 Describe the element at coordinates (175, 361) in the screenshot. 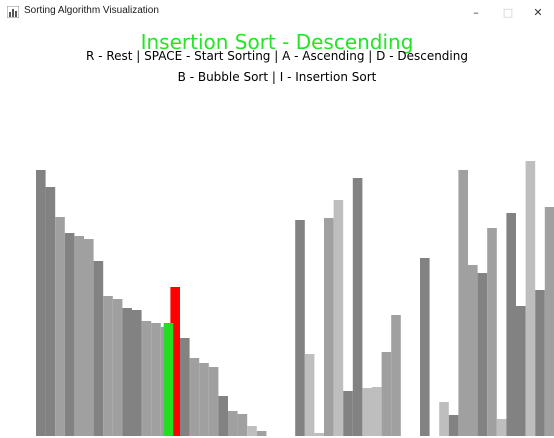

I see `bar-current` at that location.